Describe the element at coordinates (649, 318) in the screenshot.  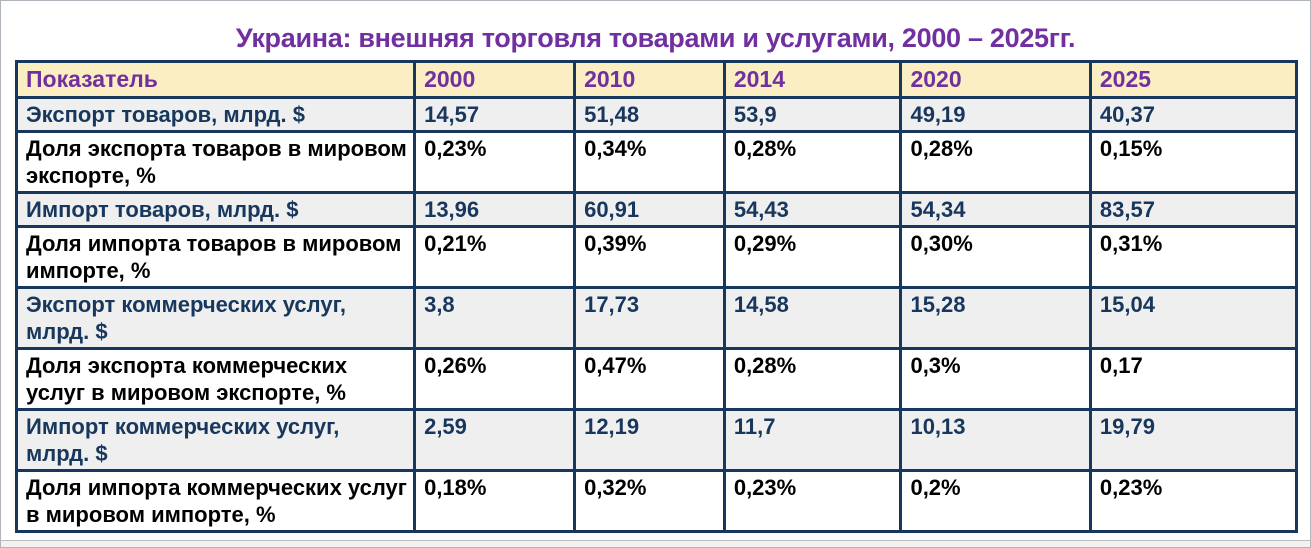
I see `cell-value: 17,73` at that location.